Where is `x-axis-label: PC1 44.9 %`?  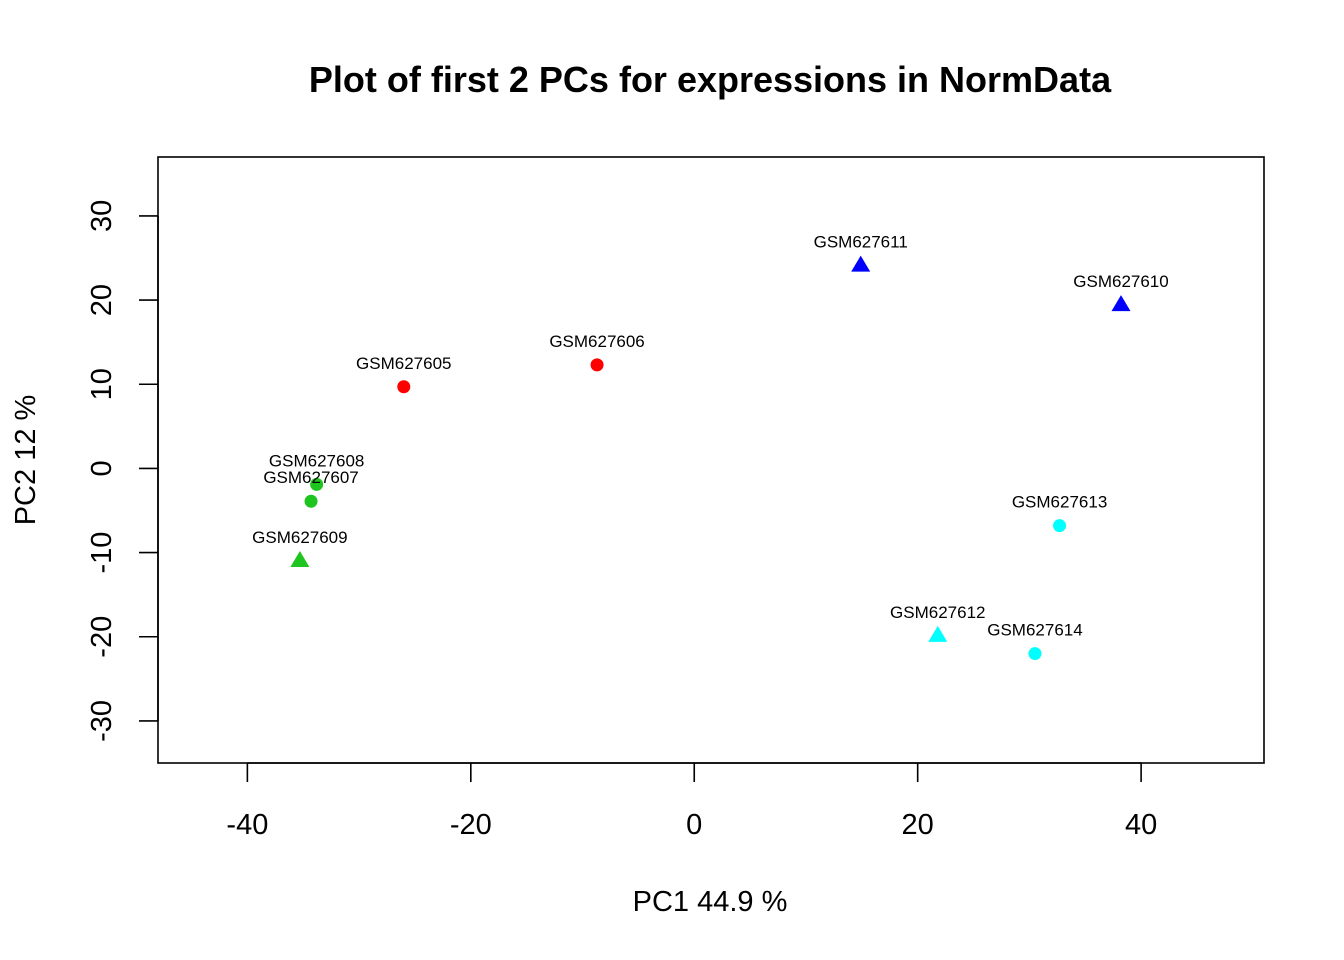 x-axis-label: PC1 44.9 % is located at coordinates (710, 902).